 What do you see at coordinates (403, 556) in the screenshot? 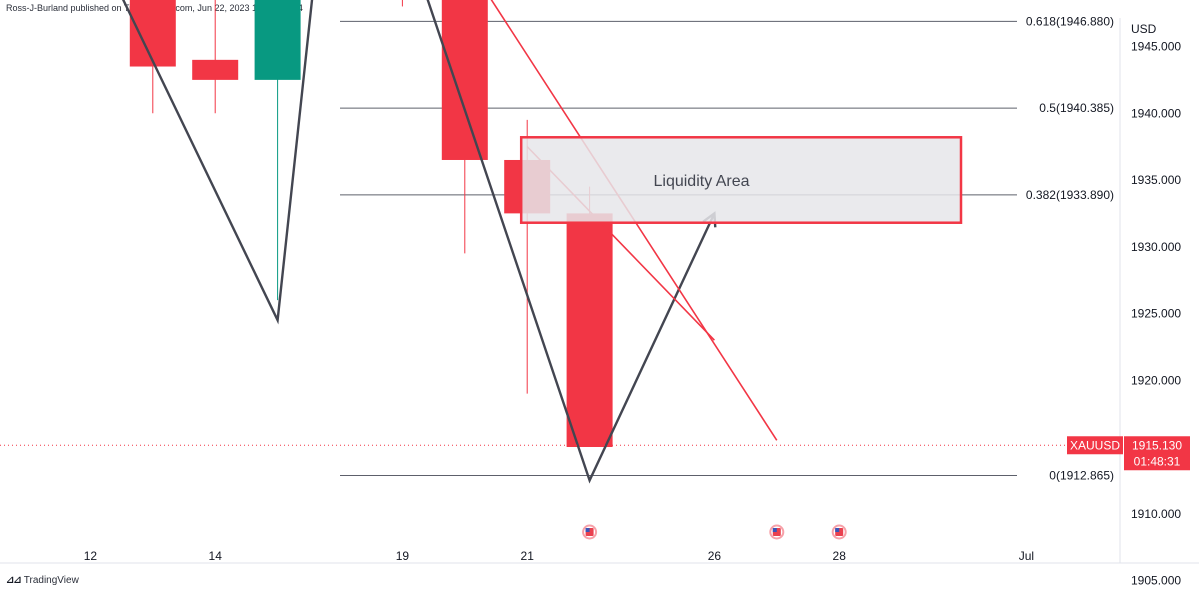
I see `time-tick-label: 19` at bounding box center [403, 556].